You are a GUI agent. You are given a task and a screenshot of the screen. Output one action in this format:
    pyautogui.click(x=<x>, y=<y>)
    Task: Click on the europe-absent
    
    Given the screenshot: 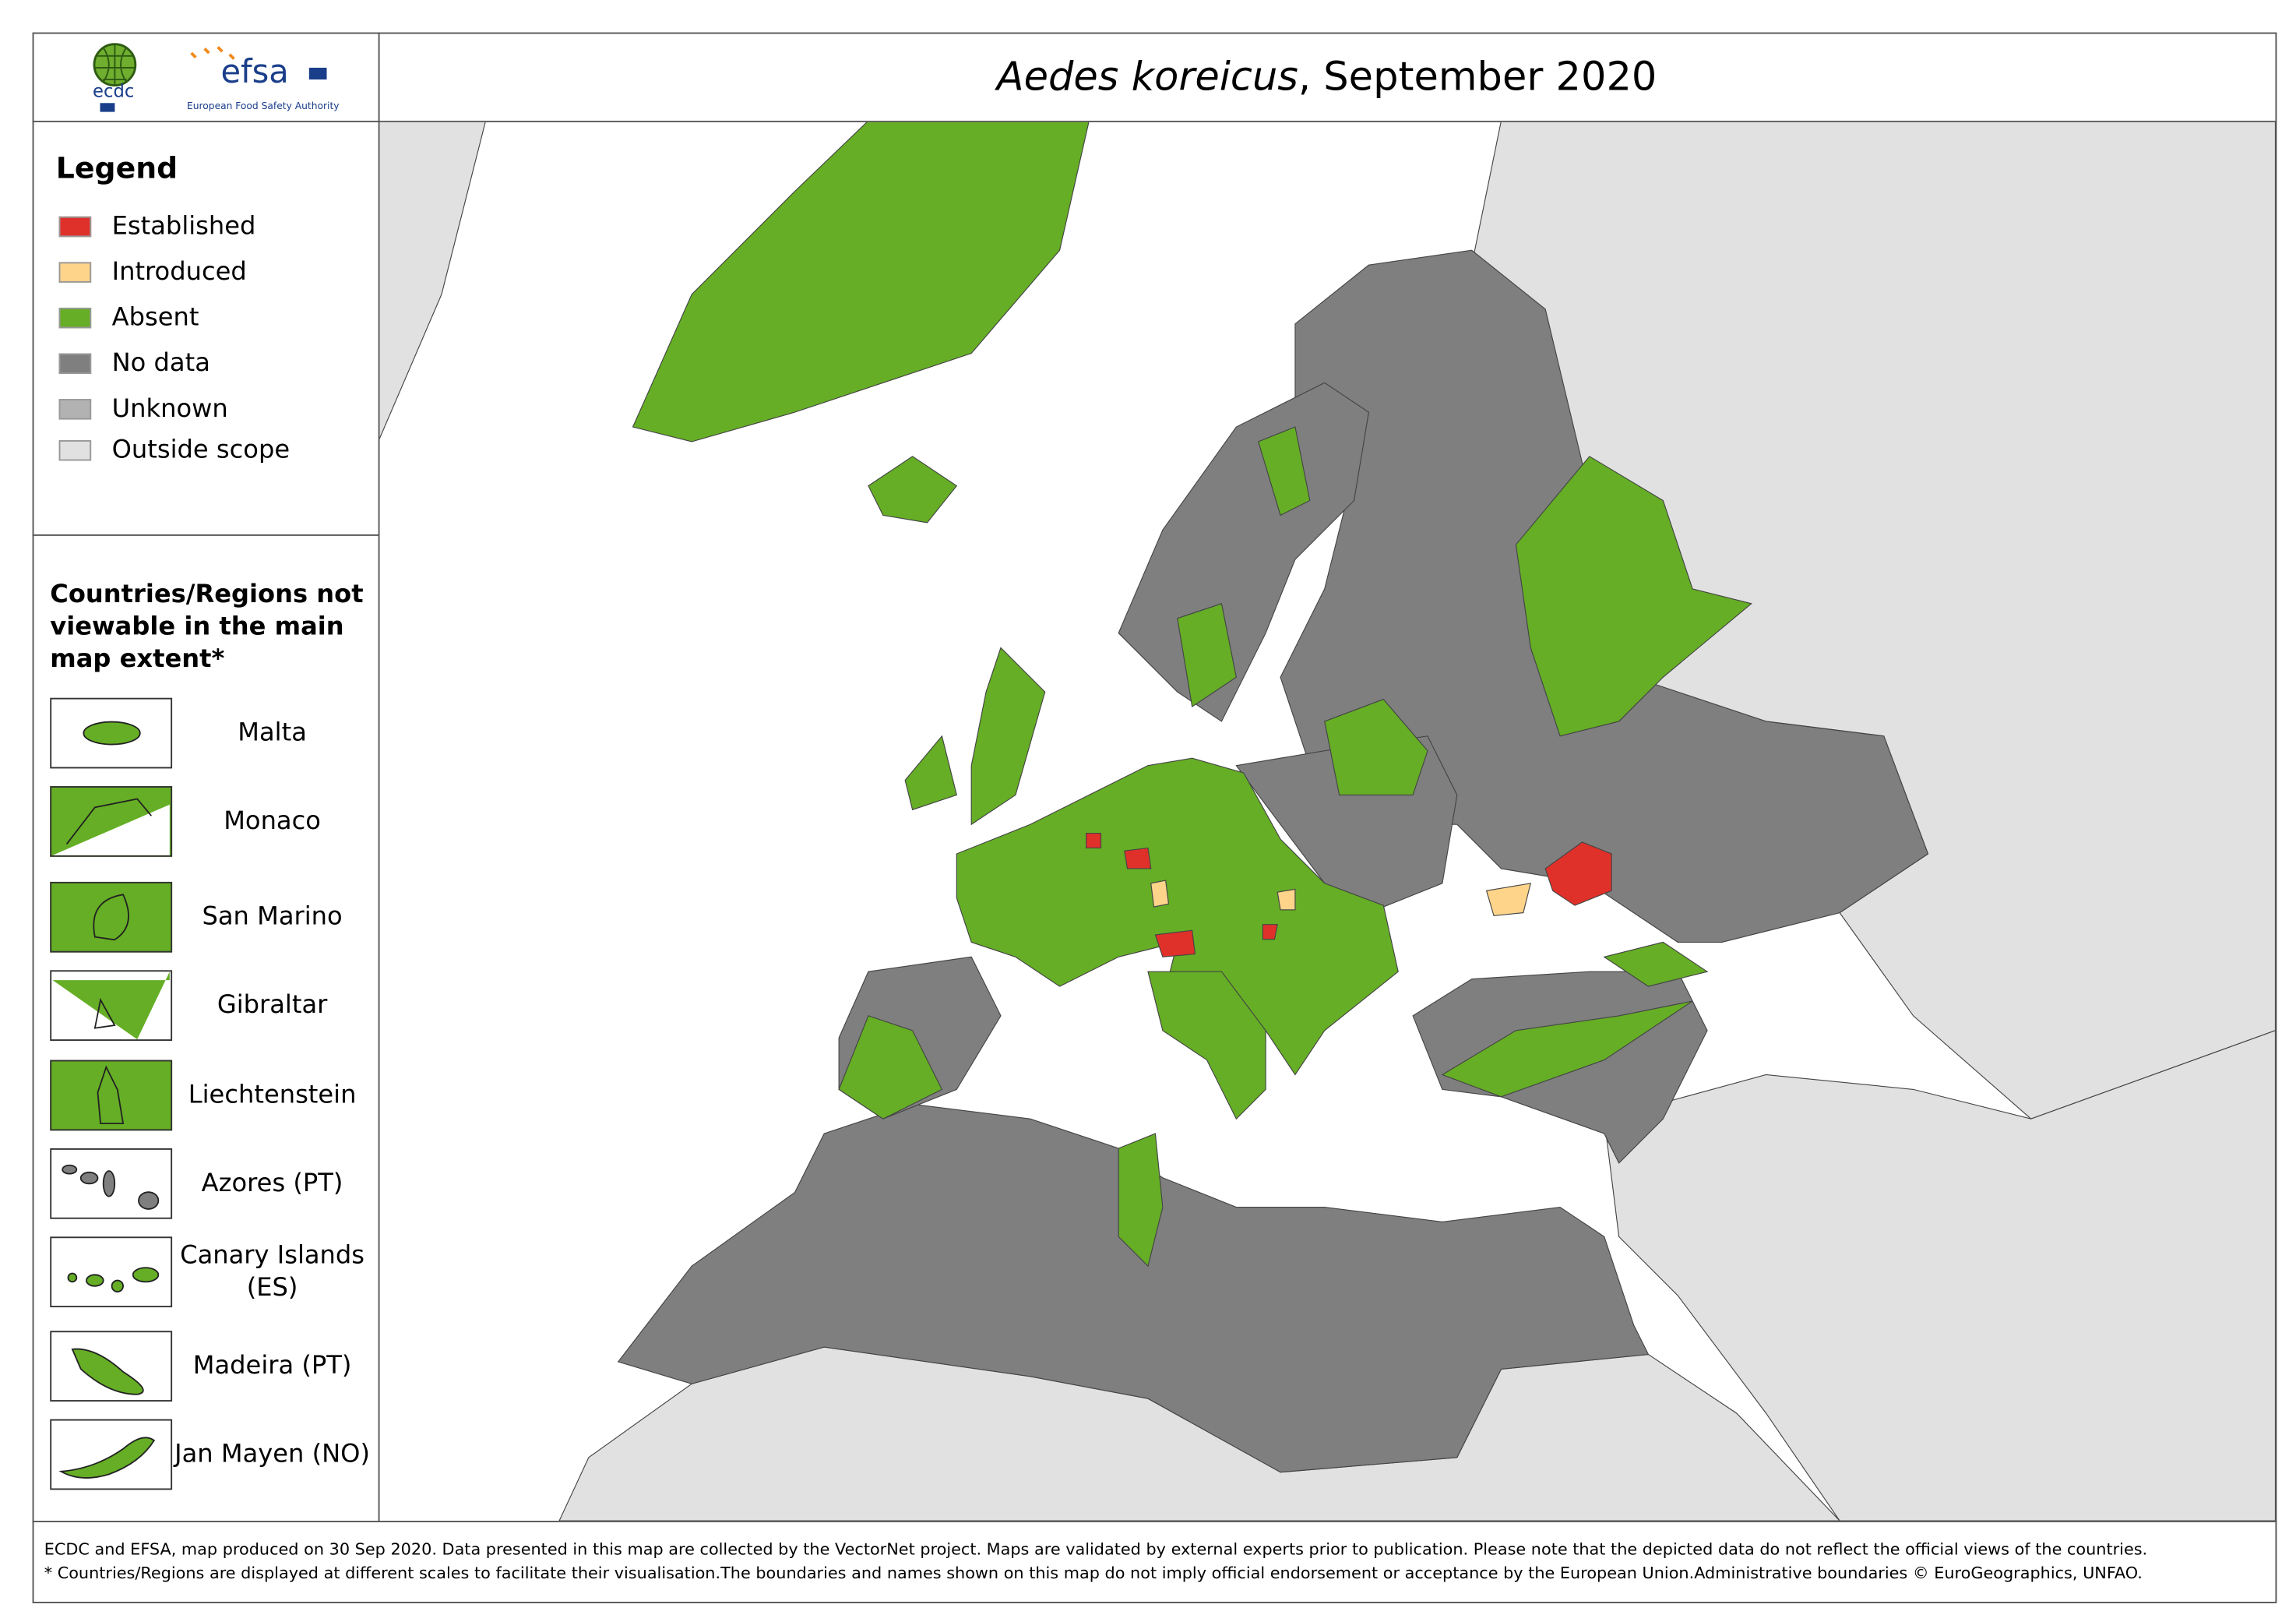 What is the action you would take?
    pyautogui.click(x=1177, y=916)
    